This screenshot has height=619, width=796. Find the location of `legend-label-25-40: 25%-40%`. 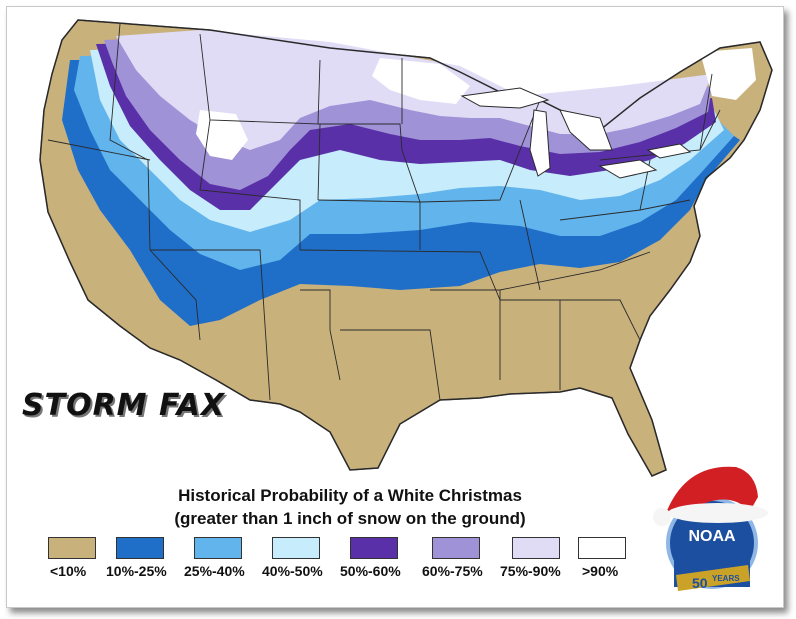

legend-label-25-40: 25%-40% is located at coordinates (214, 571).